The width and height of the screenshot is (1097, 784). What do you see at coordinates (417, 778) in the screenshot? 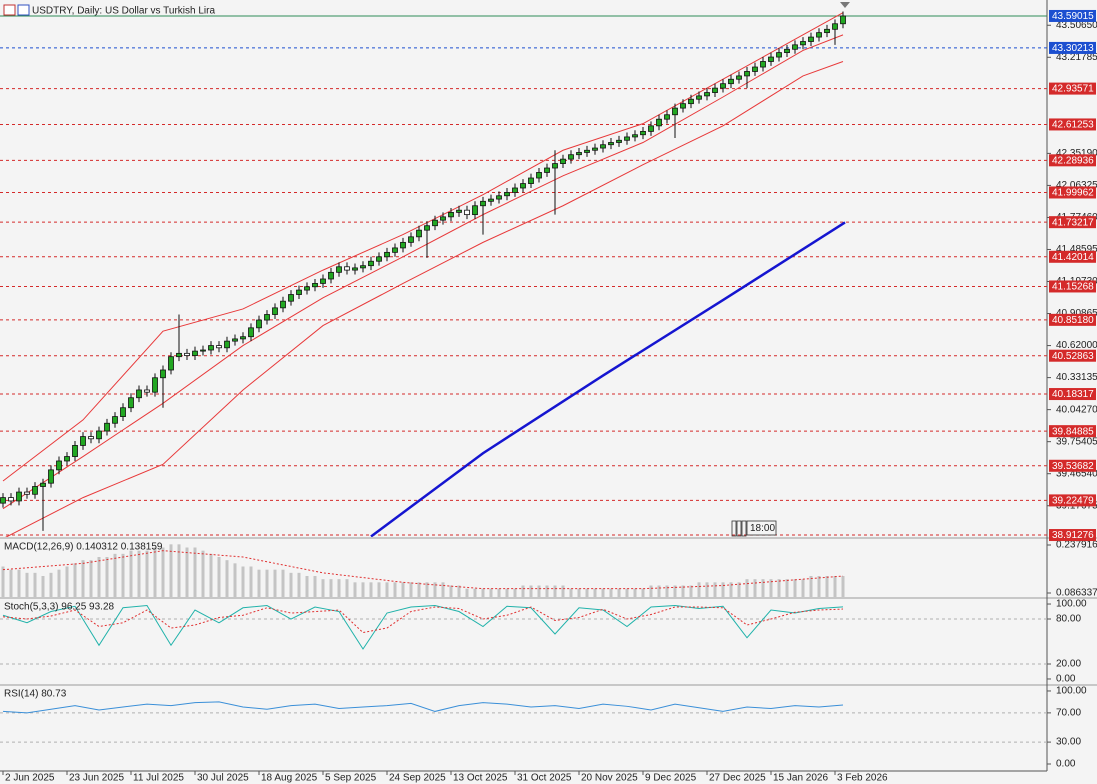
I see `x-tick-label: 24 Sep 2025` at bounding box center [417, 778].